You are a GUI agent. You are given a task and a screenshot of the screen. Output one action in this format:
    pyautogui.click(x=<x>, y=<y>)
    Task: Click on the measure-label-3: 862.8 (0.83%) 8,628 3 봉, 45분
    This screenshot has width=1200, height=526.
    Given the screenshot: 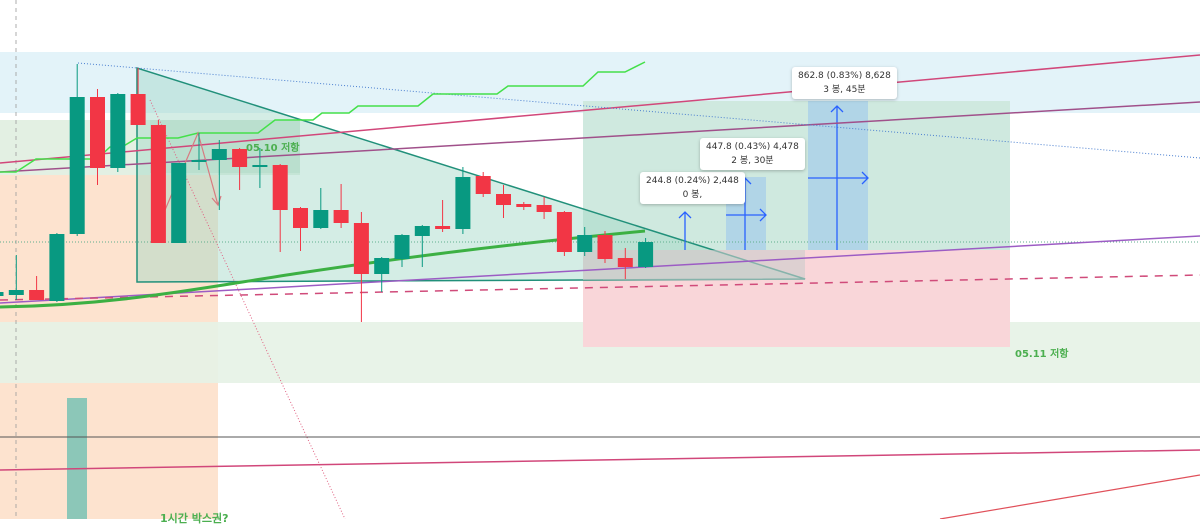 What is the action you would take?
    pyautogui.click(x=844, y=83)
    